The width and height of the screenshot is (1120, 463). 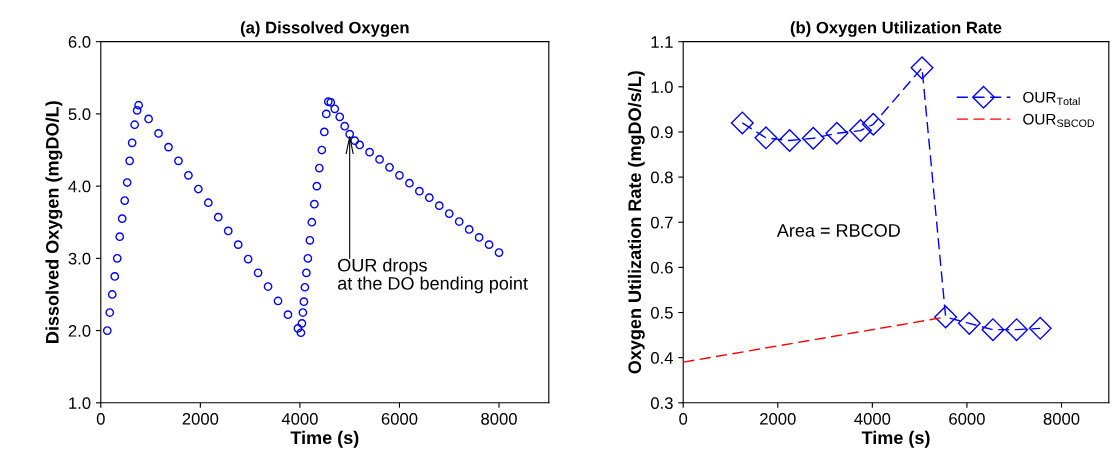 What do you see at coordinates (661, 312) in the screenshot?
I see `y-tick-label: 0.5` at bounding box center [661, 312].